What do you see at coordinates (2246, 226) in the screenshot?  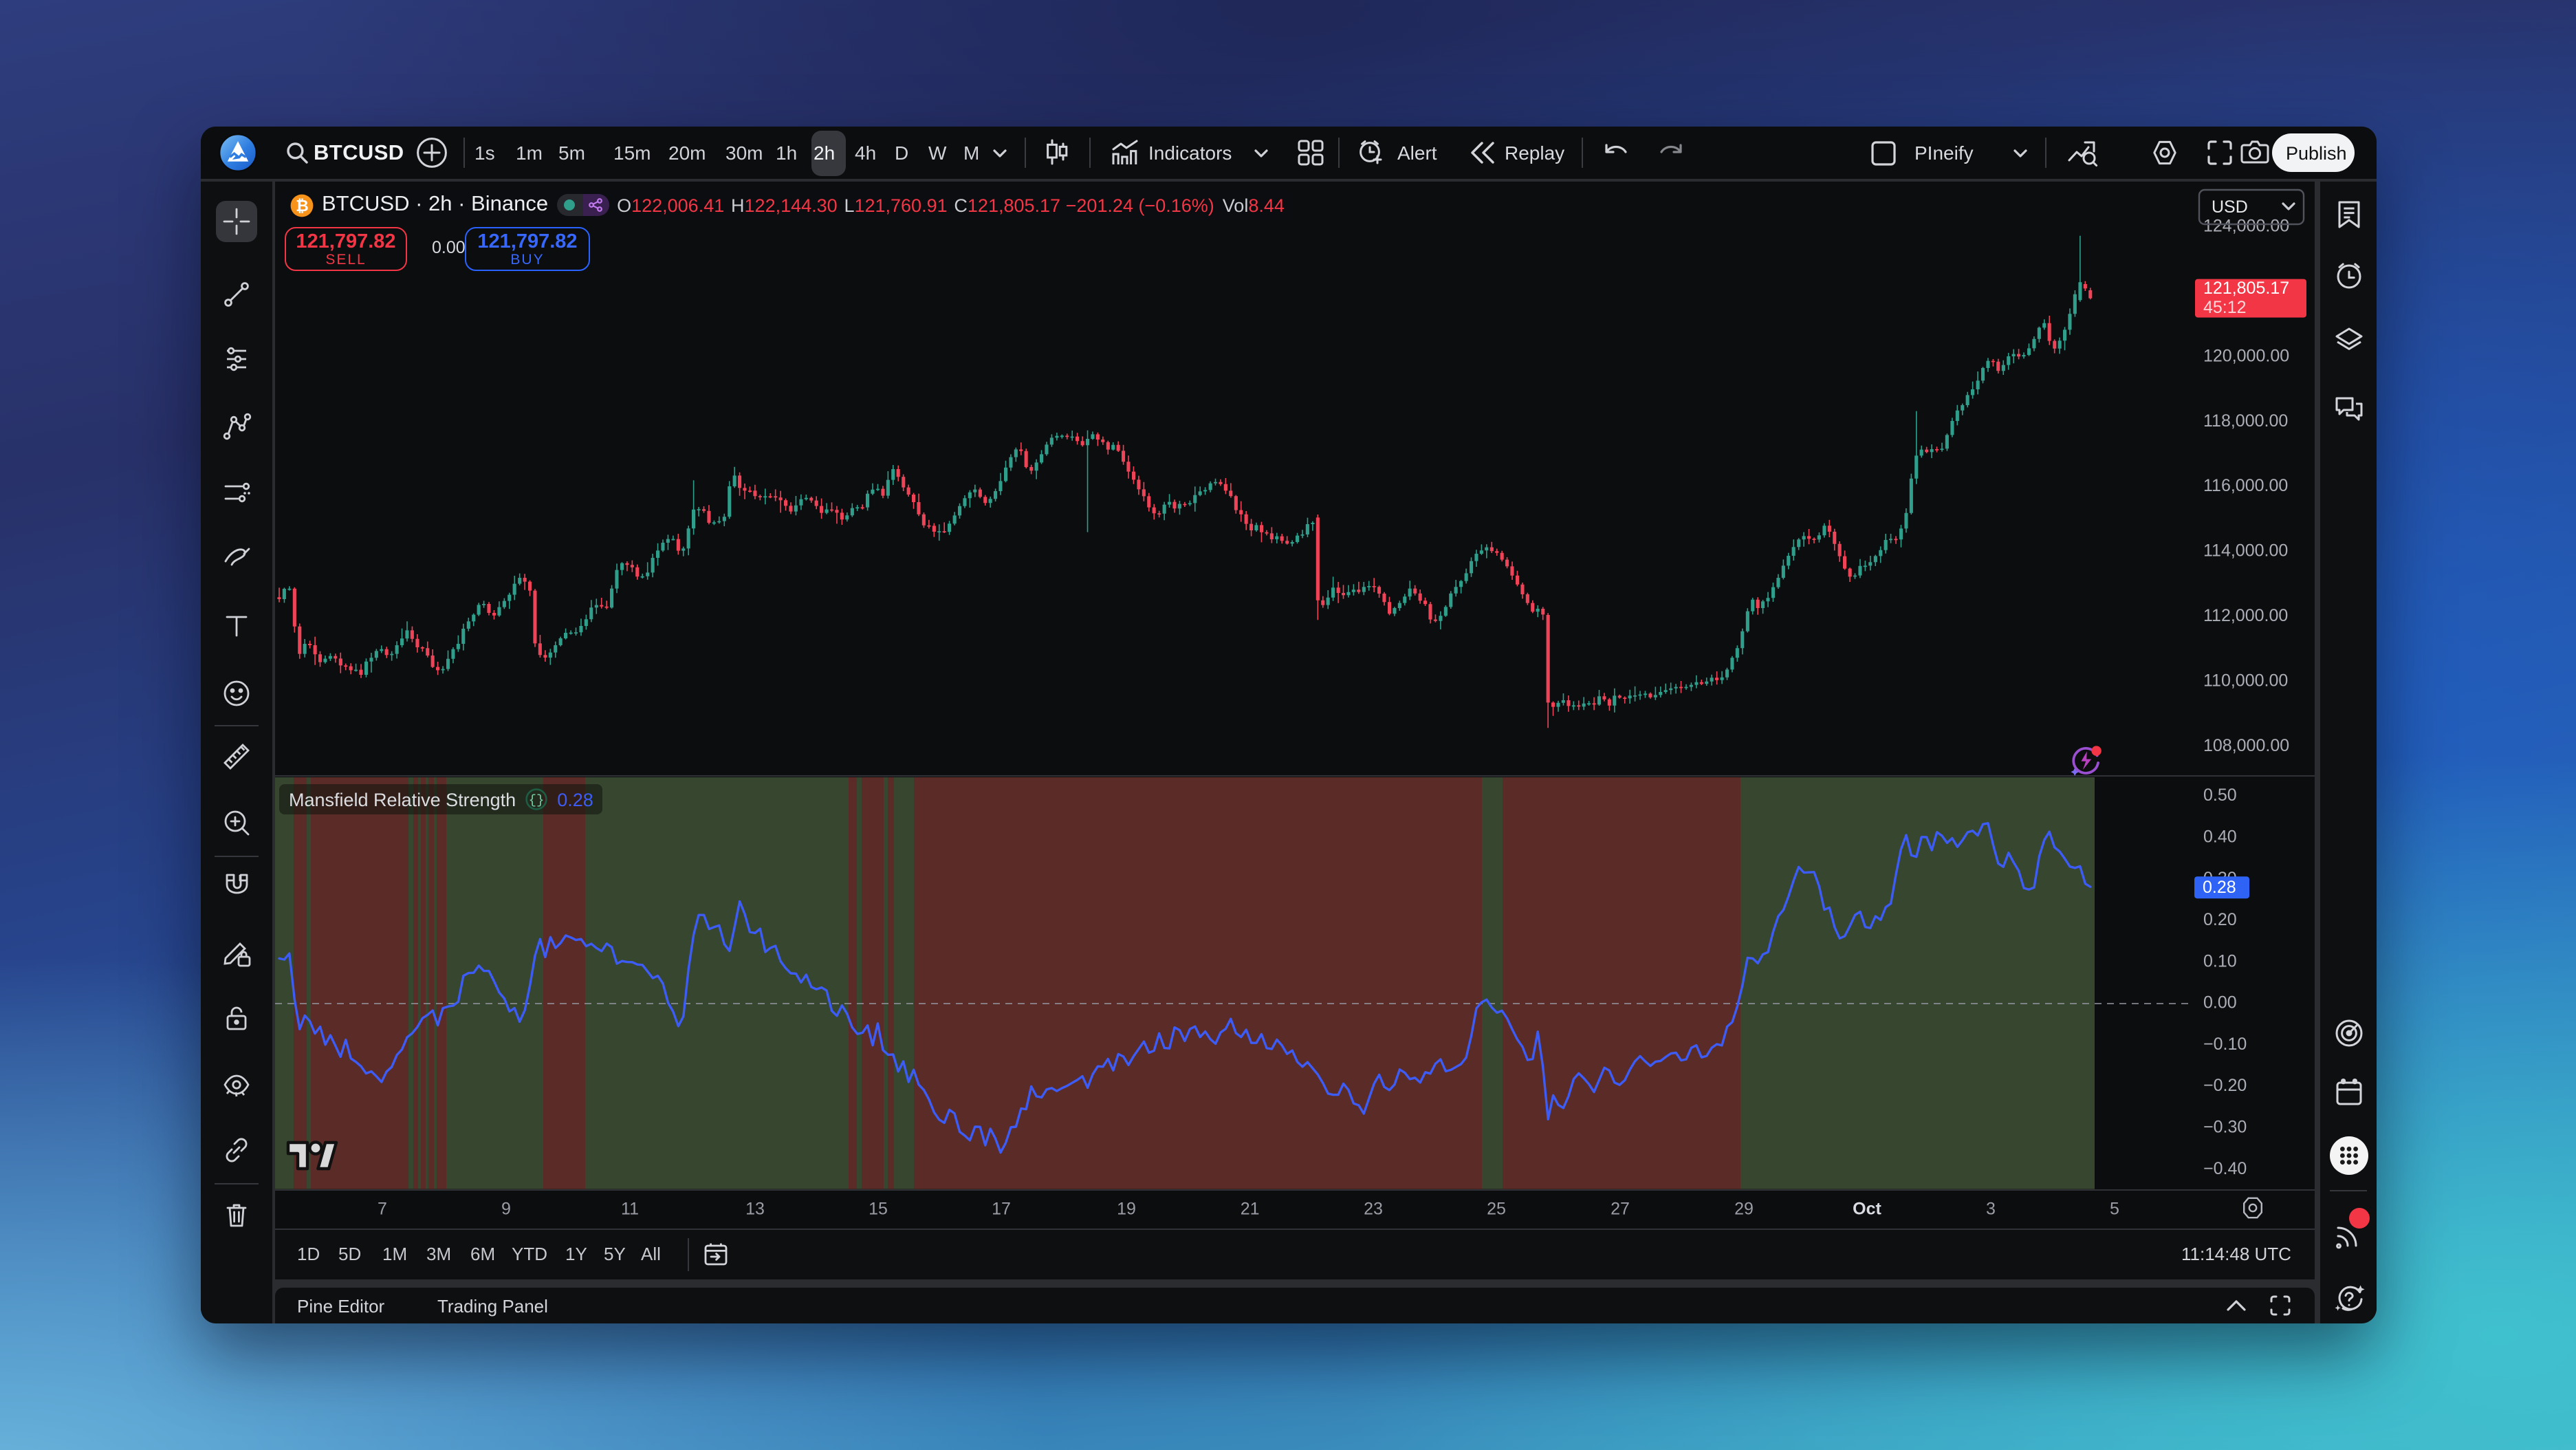 I see `svg-text: 124,000.00` at bounding box center [2246, 226].